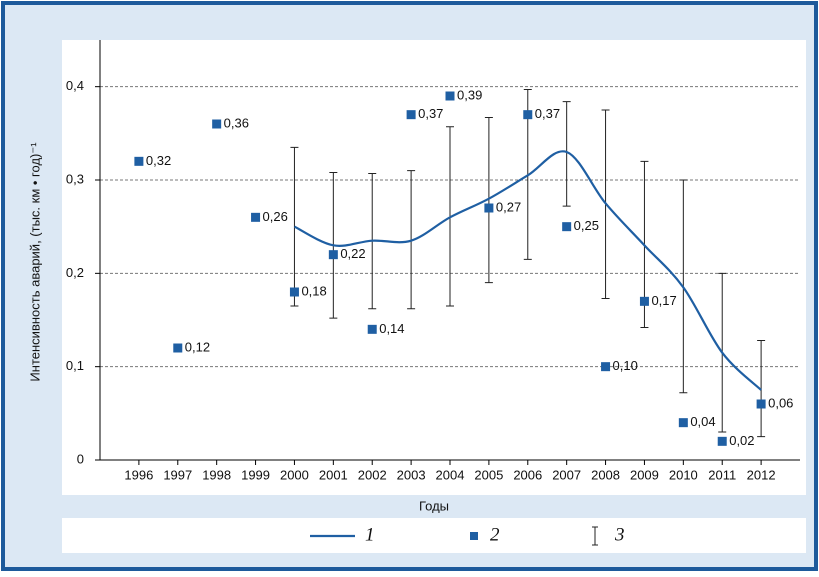  I want to click on legend-label: 2, so click(495, 534).